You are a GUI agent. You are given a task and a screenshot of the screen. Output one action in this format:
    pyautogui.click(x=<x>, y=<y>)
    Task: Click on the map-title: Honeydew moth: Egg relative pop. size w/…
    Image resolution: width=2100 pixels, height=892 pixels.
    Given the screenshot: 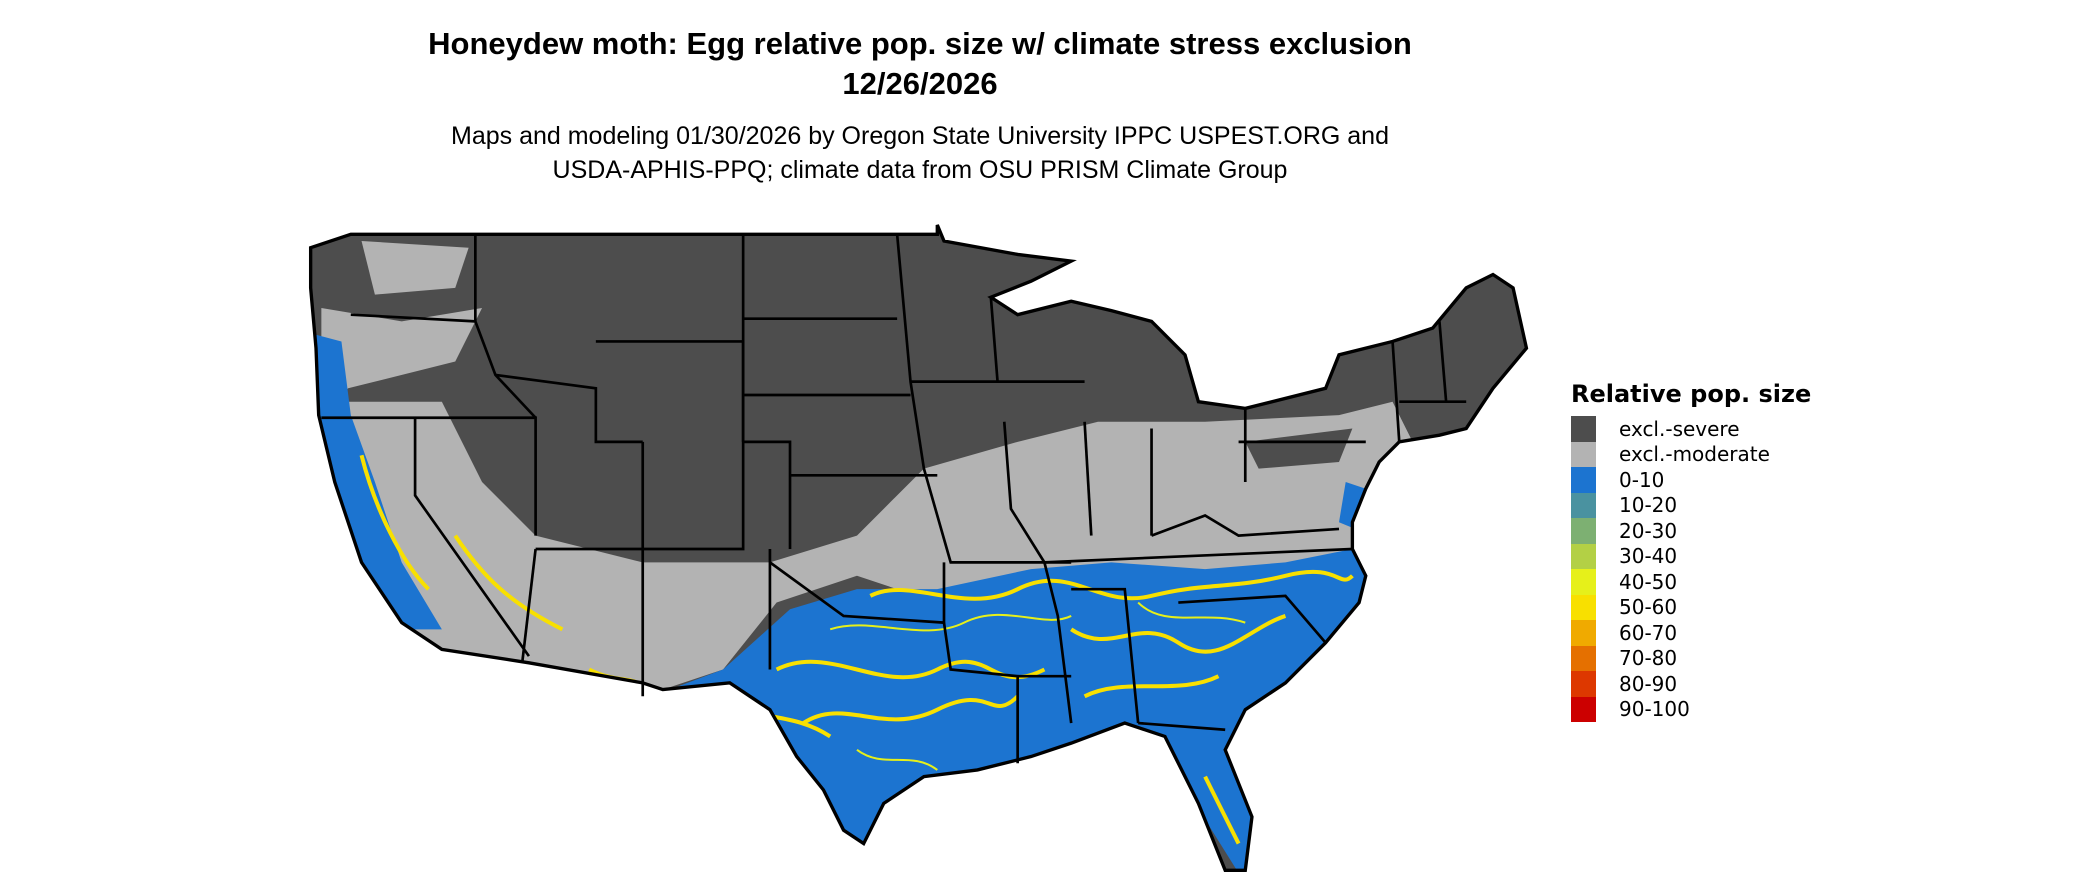 What is the action you would take?
    pyautogui.click(x=920, y=43)
    